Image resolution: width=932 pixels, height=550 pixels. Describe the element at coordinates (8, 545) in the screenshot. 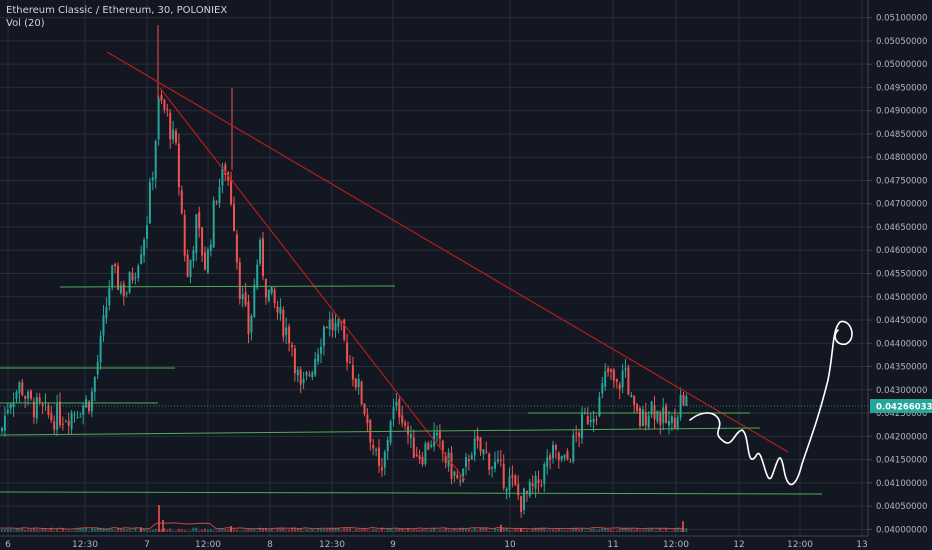

I see `time-tick-label: 6` at that location.